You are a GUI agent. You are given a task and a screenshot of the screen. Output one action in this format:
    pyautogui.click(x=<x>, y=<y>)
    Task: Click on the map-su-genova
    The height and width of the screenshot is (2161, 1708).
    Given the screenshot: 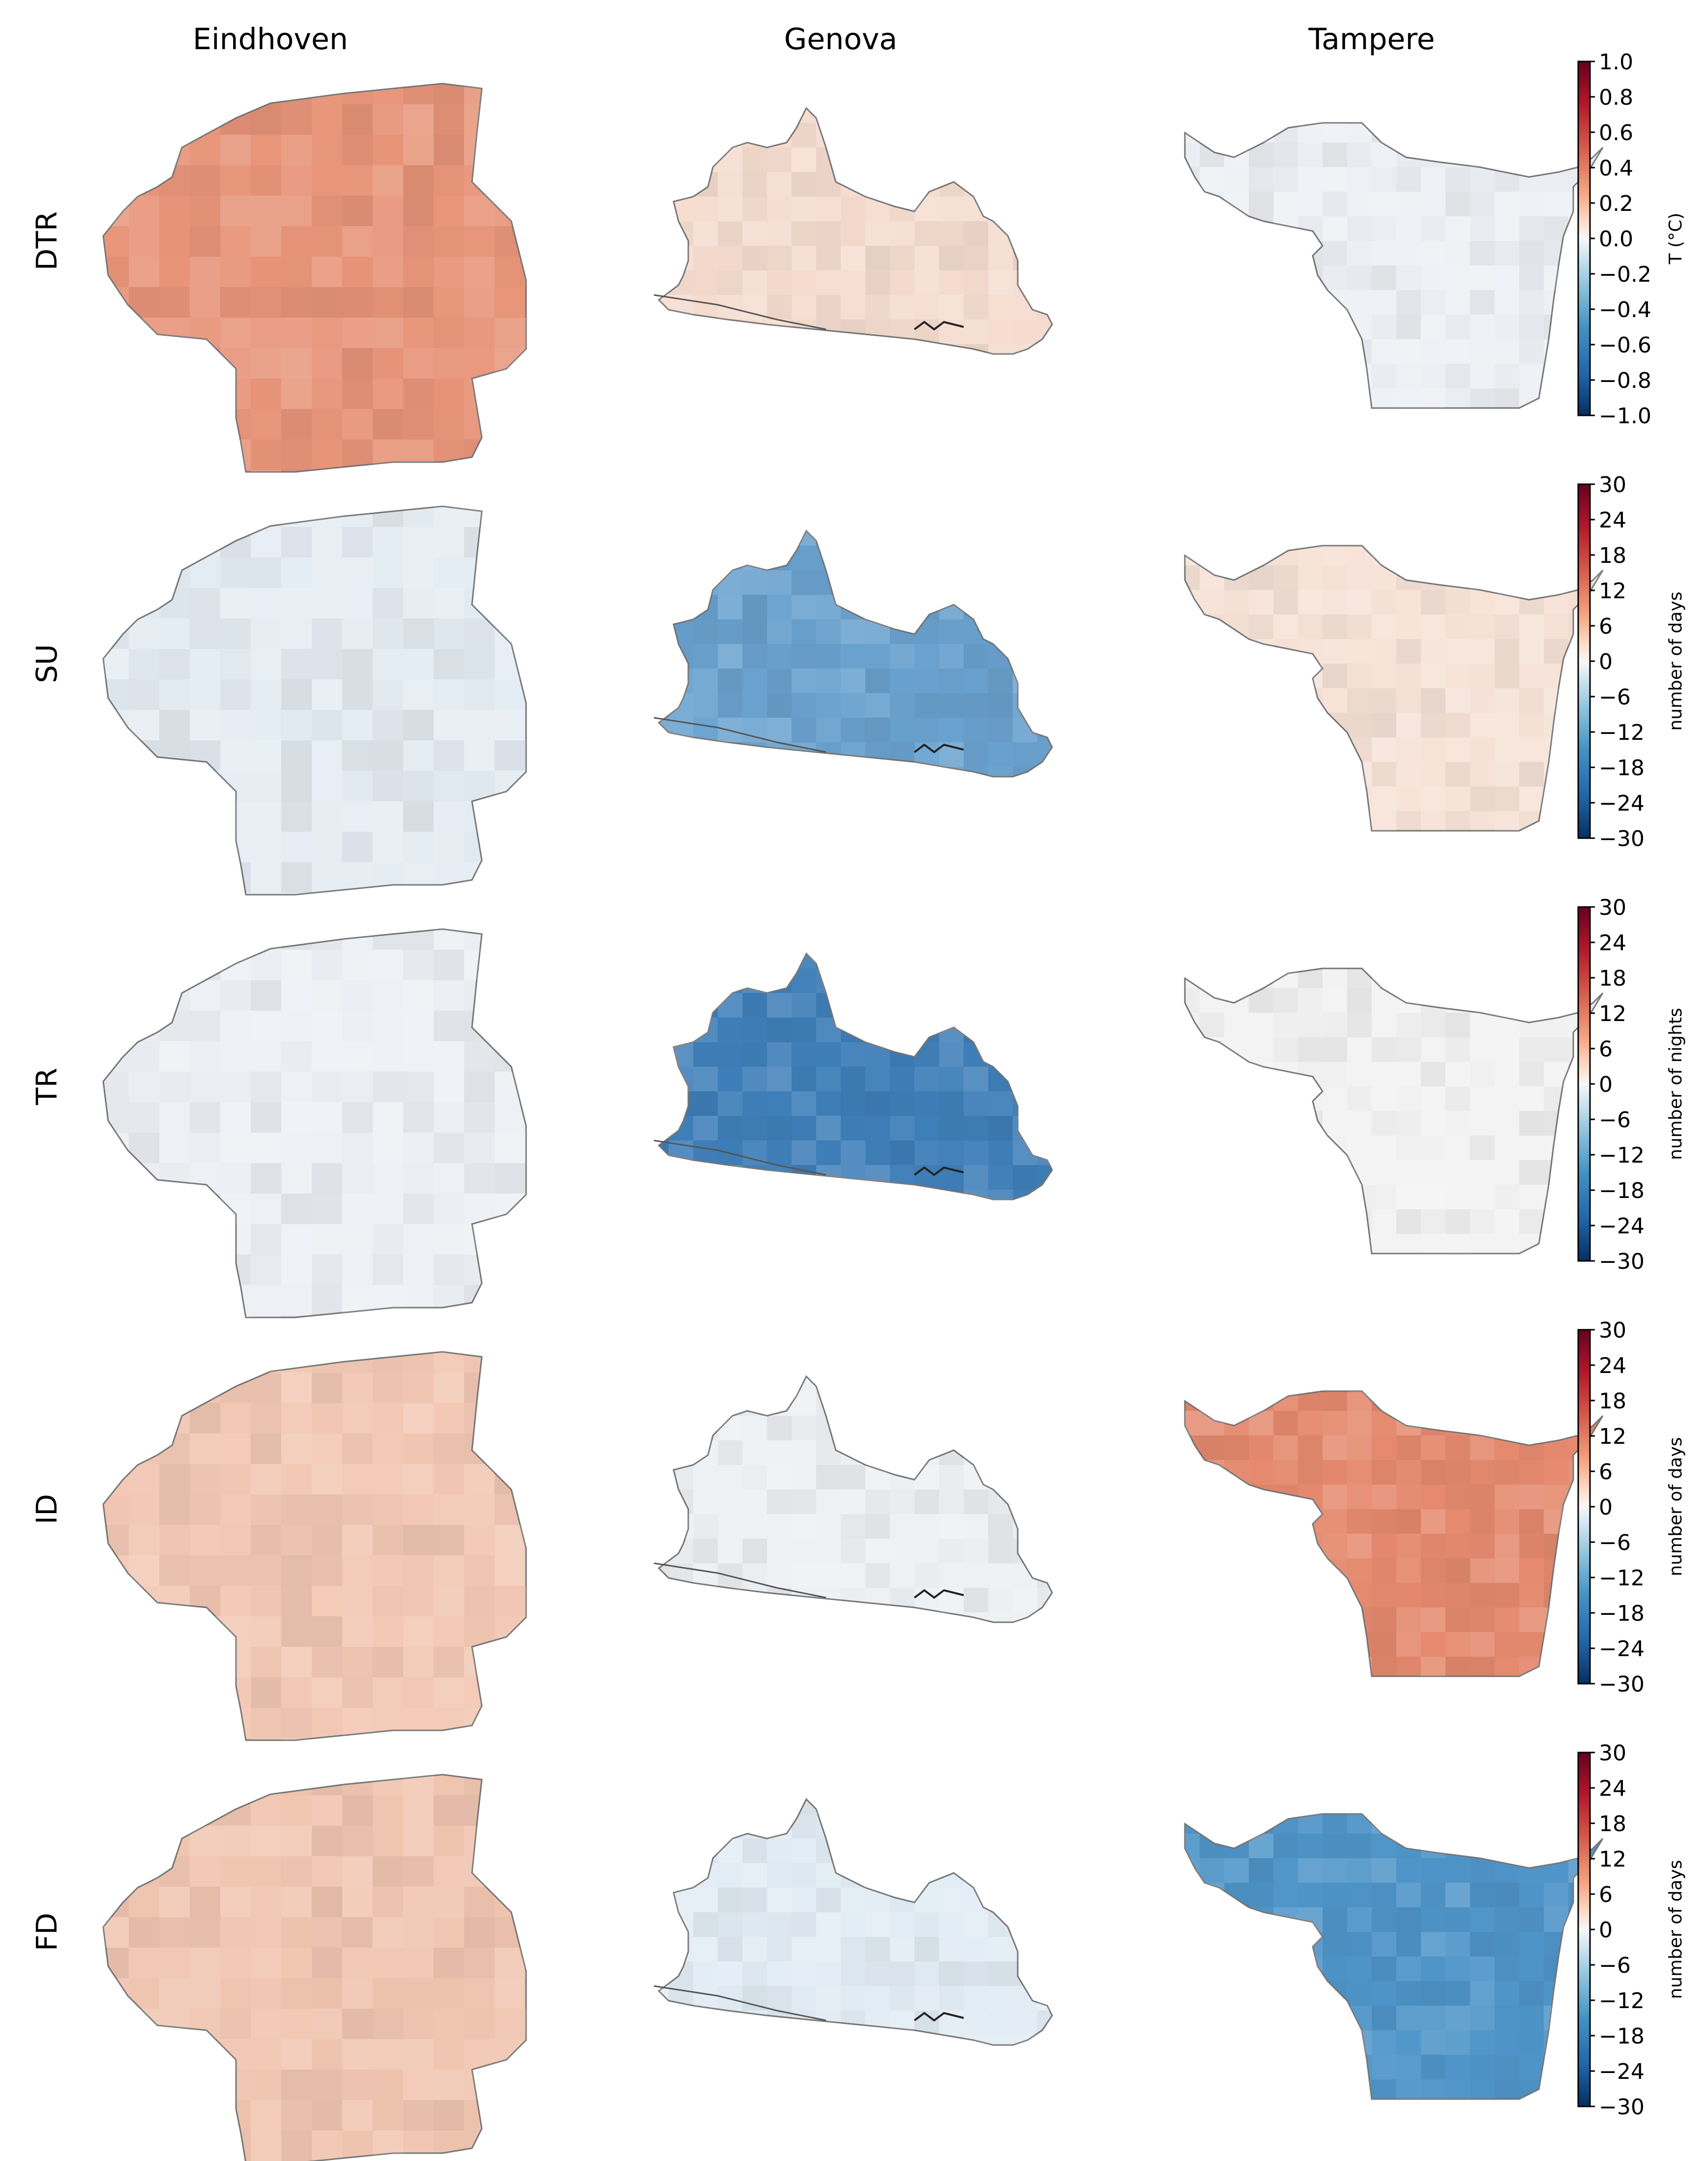 What is the action you would take?
    pyautogui.click(x=853, y=735)
    